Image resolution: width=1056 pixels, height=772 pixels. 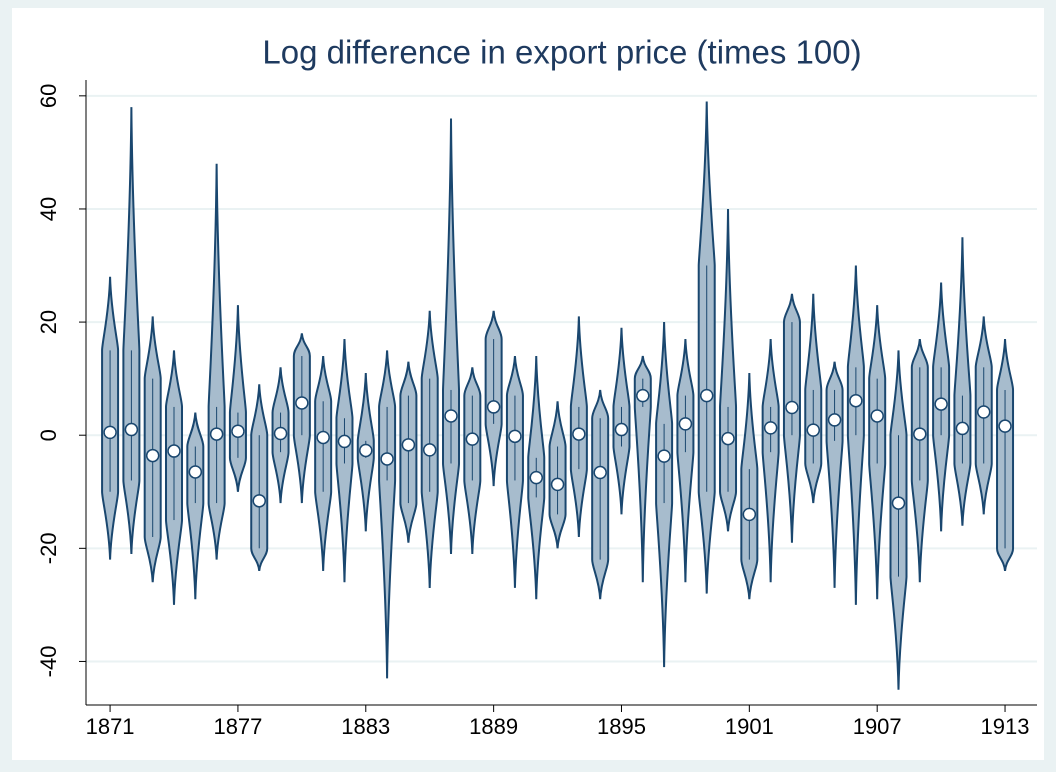 What do you see at coordinates (110, 726) in the screenshot?
I see `x-tick-label: 1871` at bounding box center [110, 726].